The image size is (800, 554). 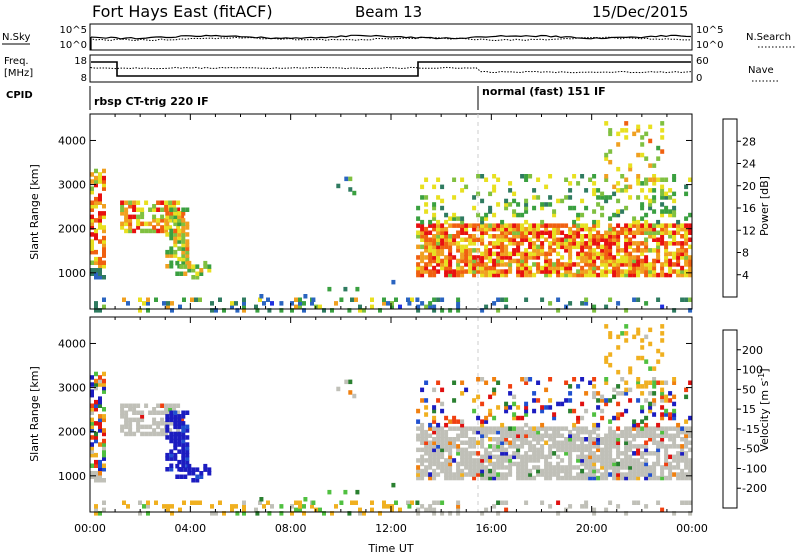 I want to click on power-colorbar-frame, so click(x=730, y=208).